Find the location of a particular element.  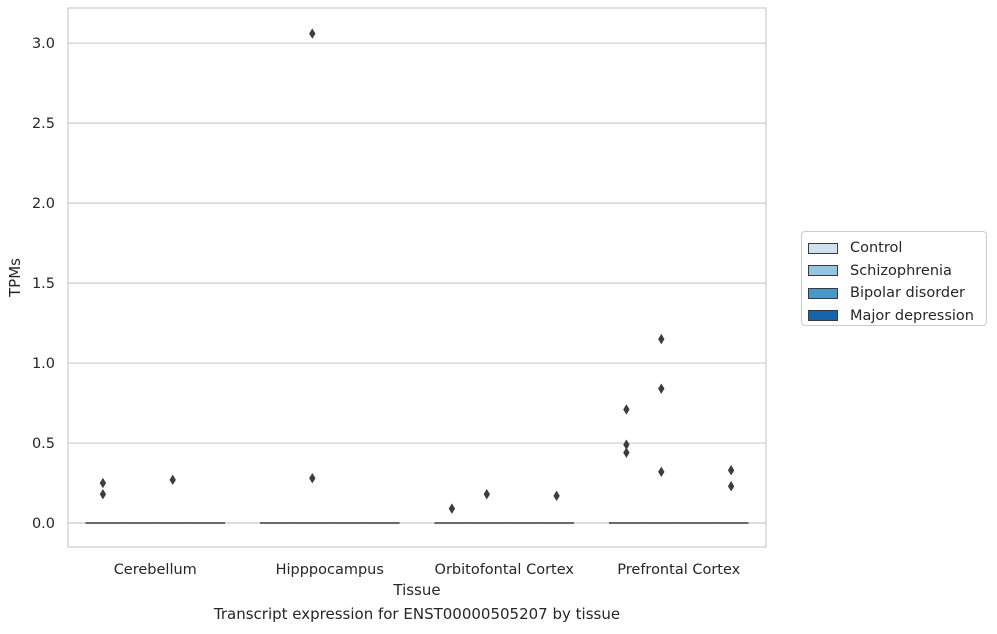

y-tick-label: 2.5 is located at coordinates (43, 124).